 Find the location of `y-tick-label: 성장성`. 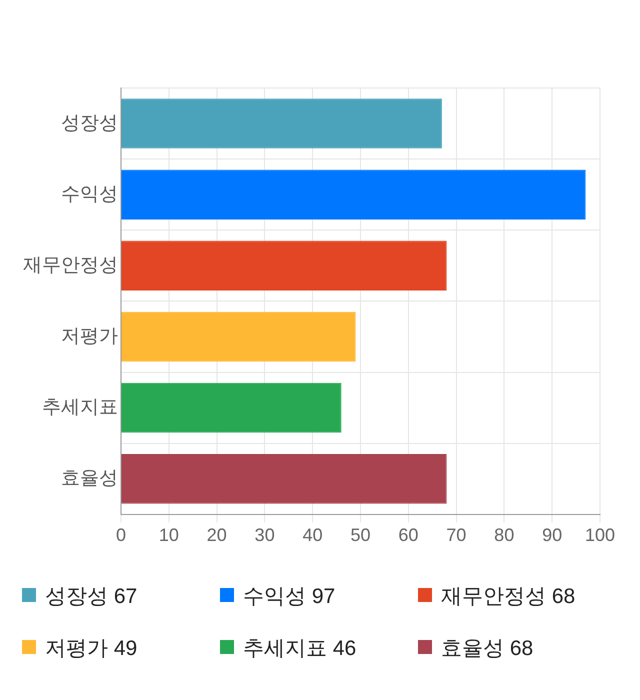

y-tick-label: 성장성 is located at coordinates (89, 123).